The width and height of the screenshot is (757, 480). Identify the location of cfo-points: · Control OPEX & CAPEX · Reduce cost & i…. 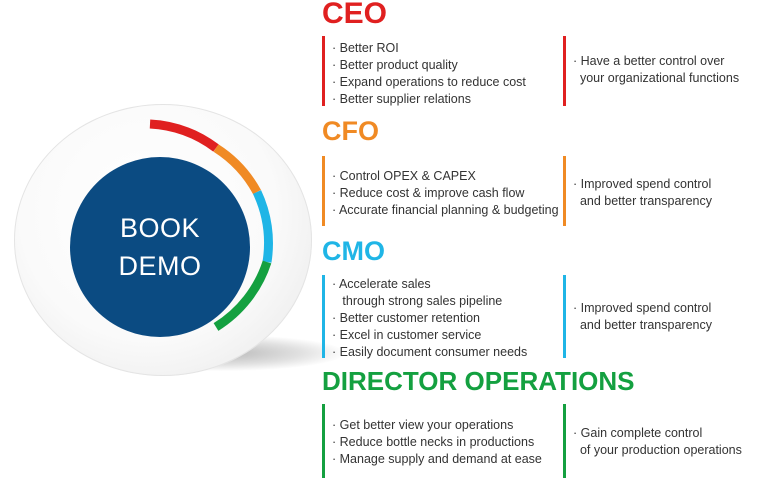
(445, 193).